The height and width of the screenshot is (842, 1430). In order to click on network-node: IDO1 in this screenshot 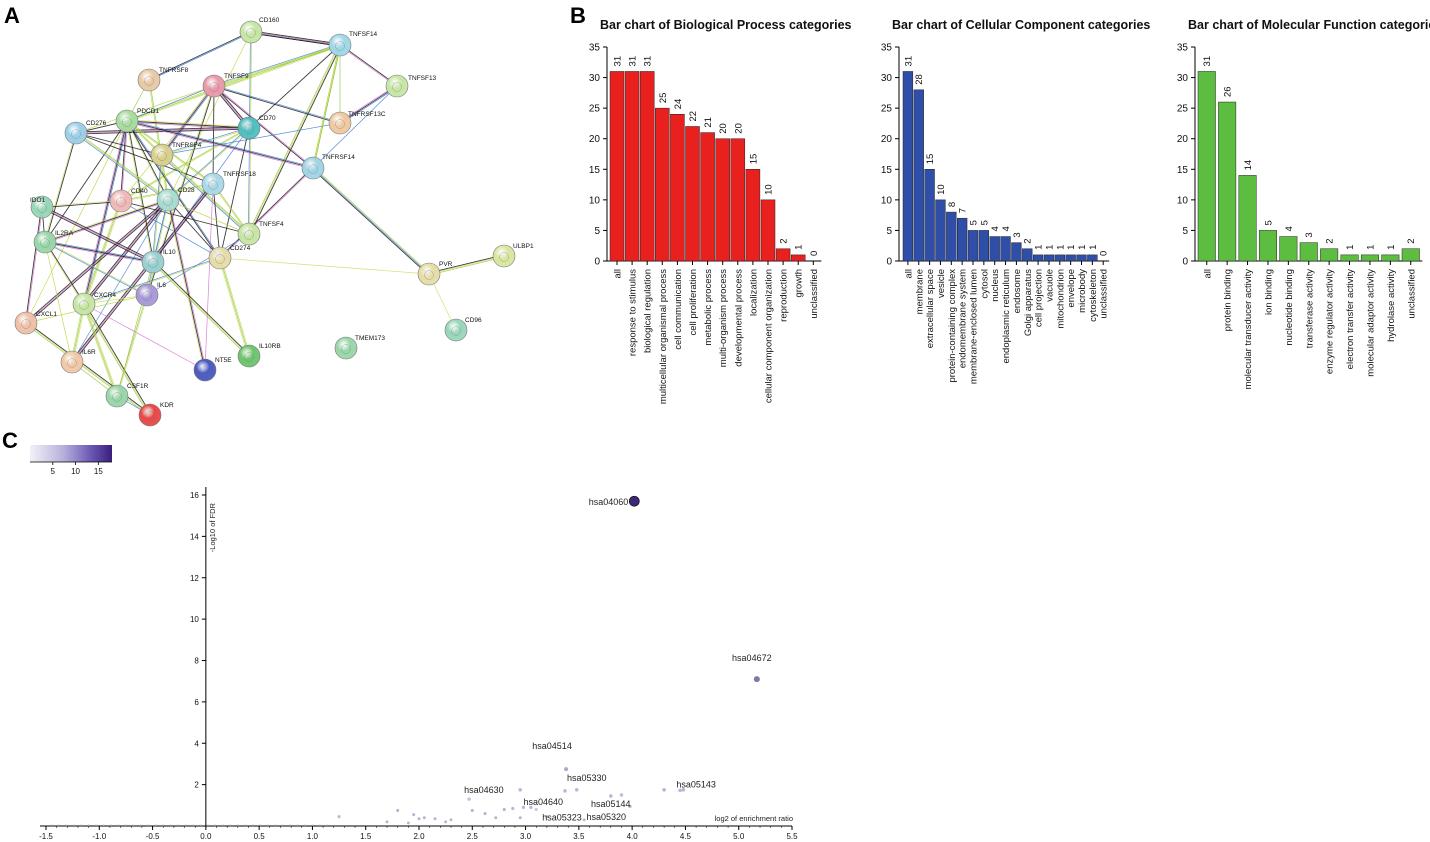, I will do `click(42, 207)`.